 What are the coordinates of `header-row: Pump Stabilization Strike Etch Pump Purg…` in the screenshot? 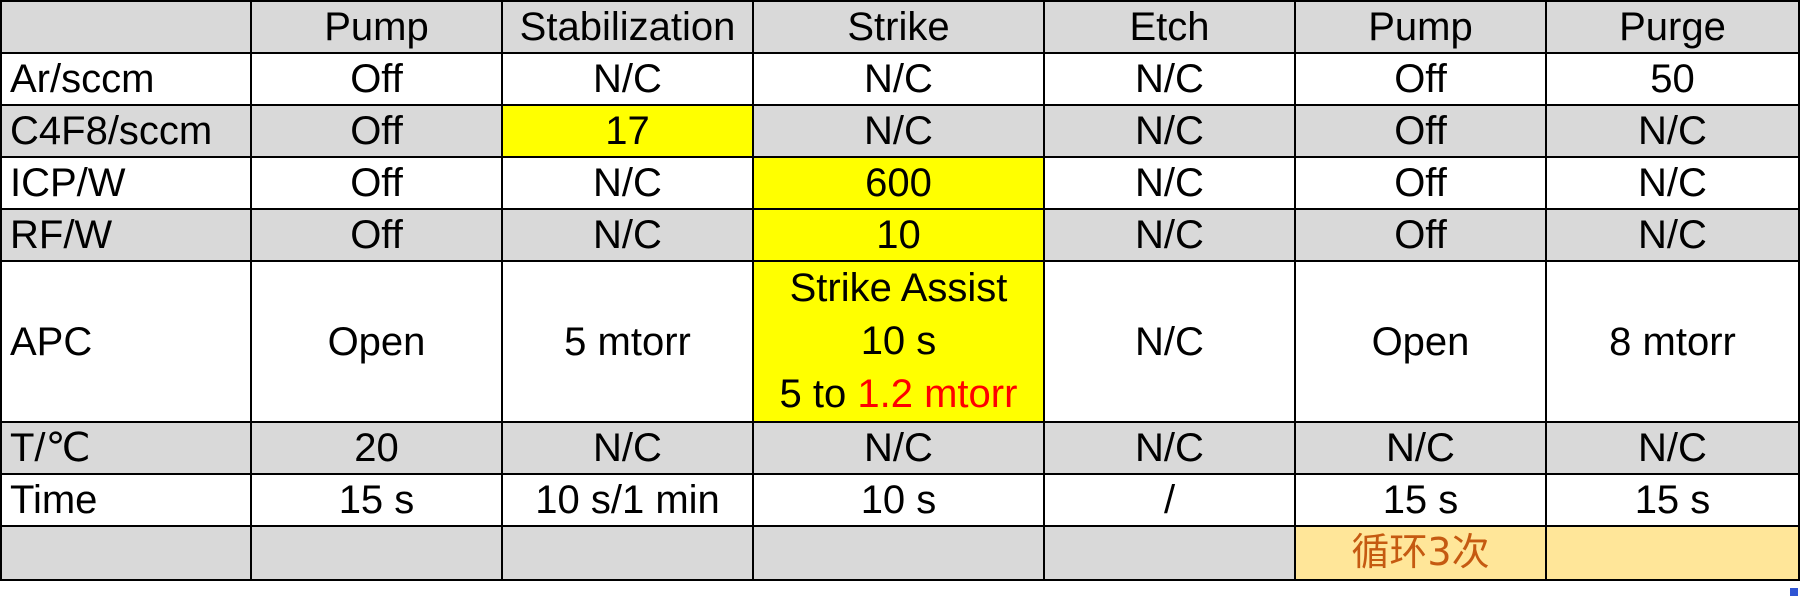 It's located at (900, 27).